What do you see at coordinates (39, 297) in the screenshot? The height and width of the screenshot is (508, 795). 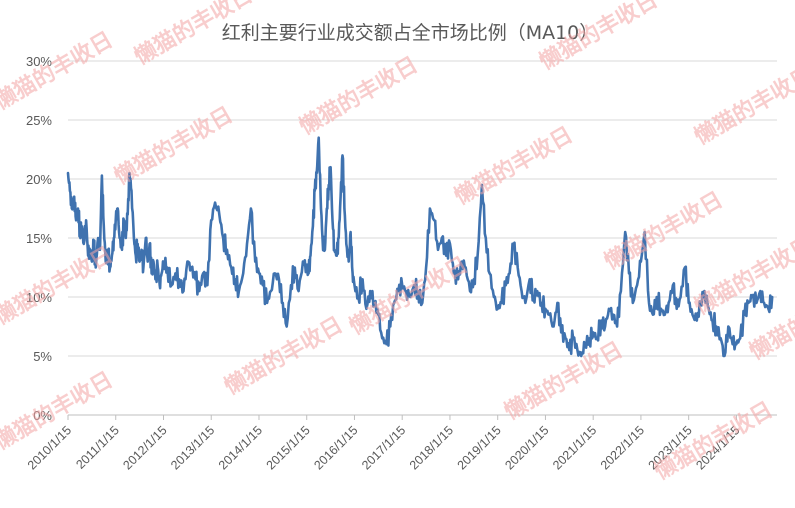 I see `y-tick-label: 10%` at bounding box center [39, 297].